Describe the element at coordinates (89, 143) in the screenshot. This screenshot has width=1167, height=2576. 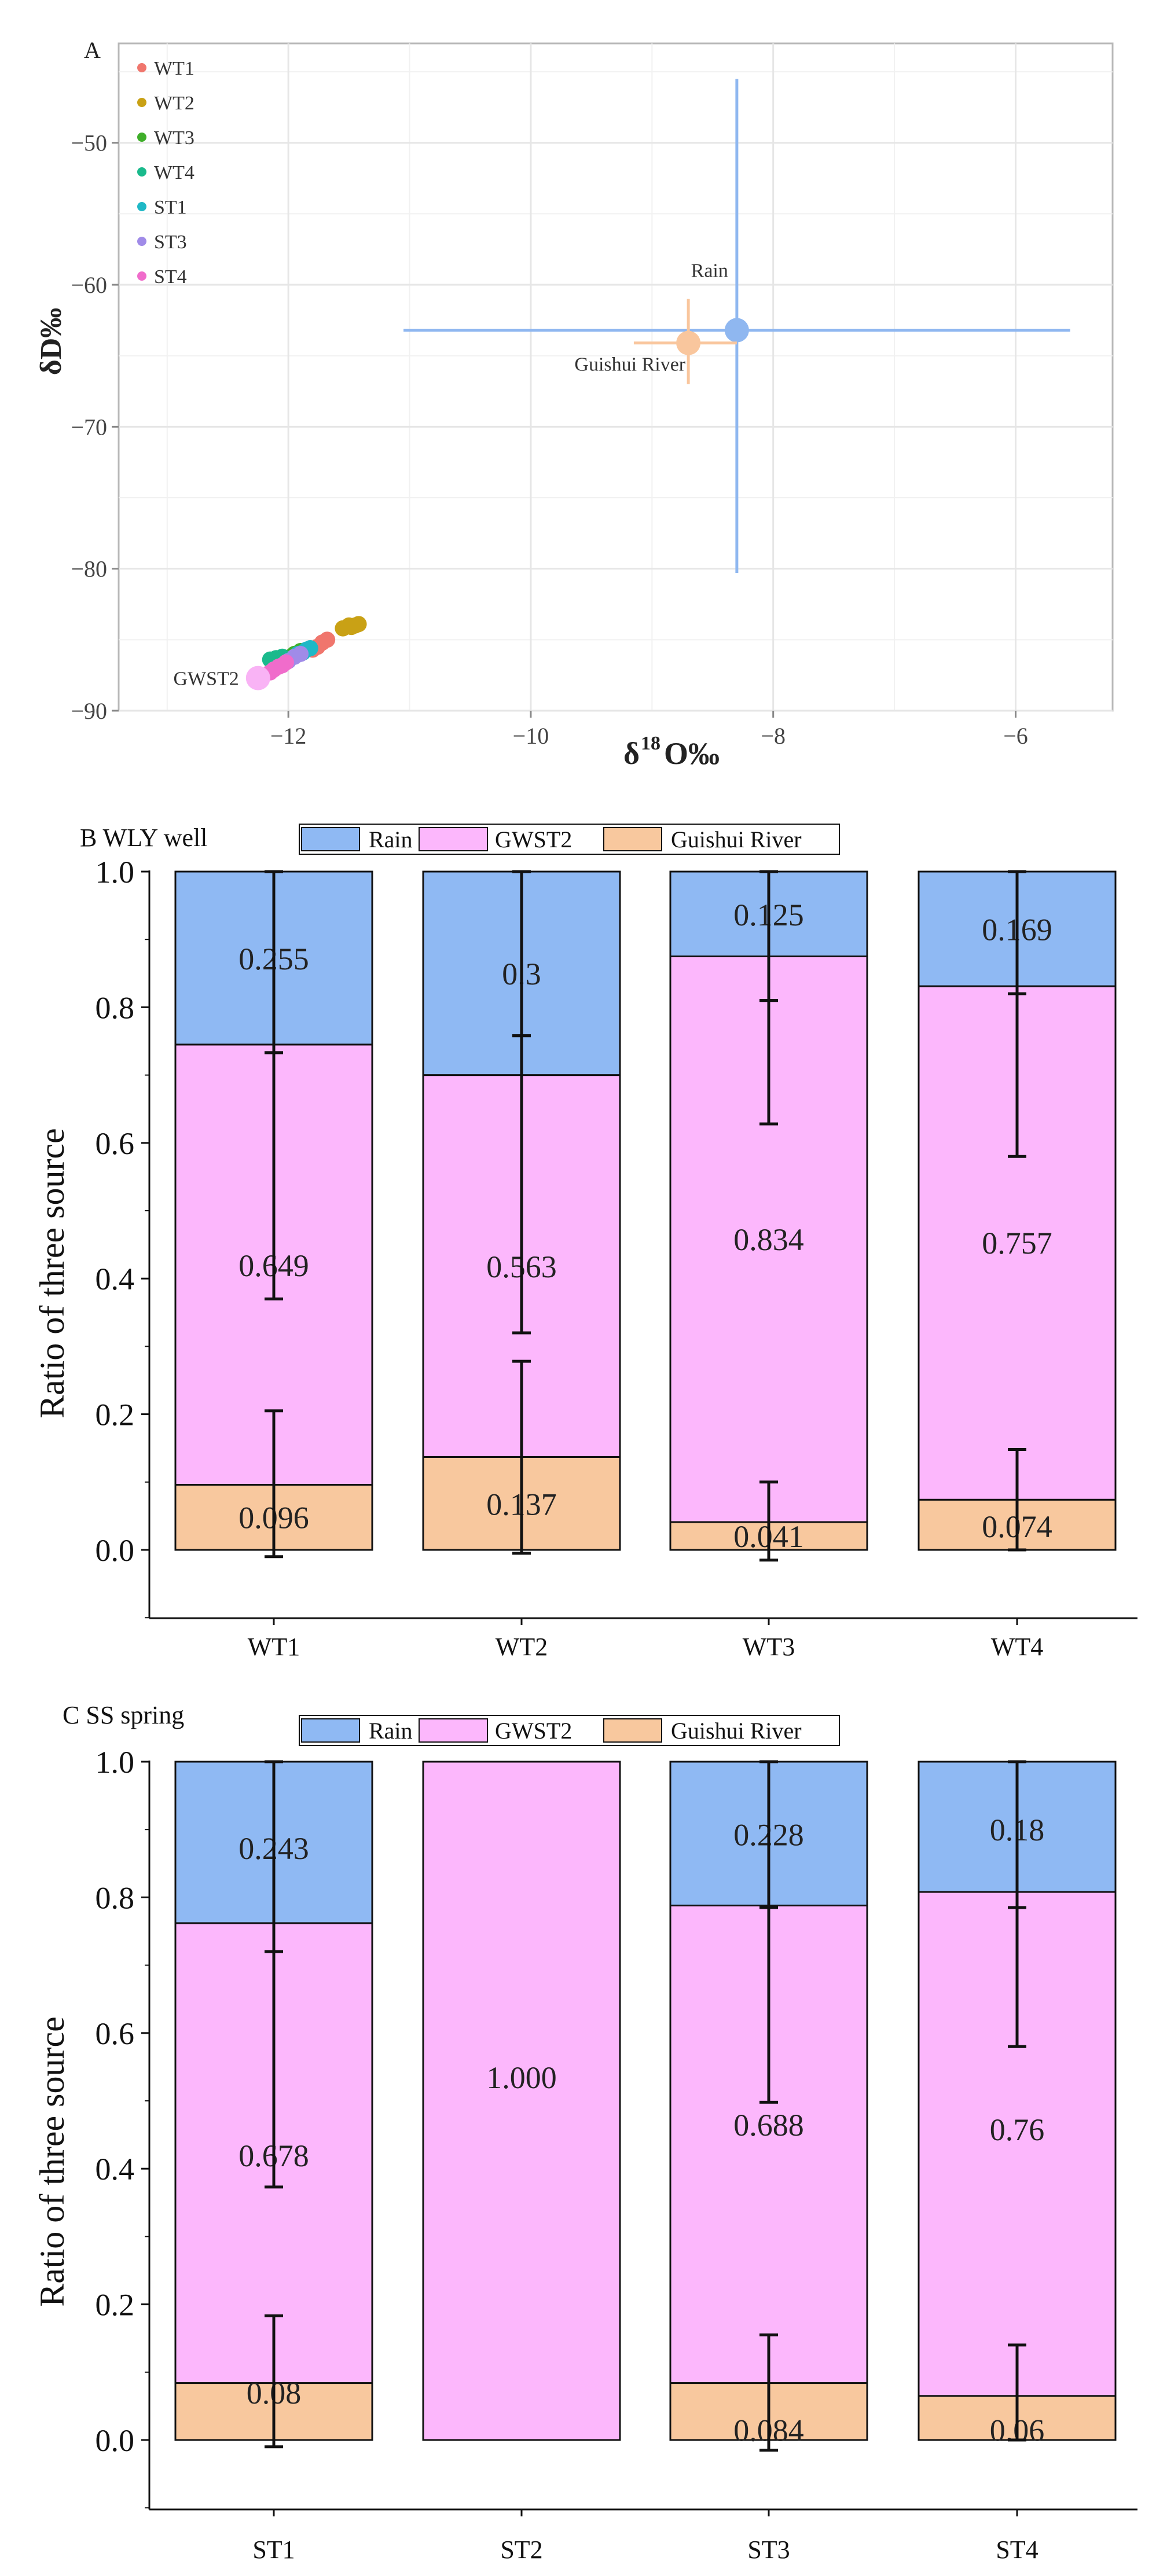
I see `y-tick-label: −50` at that location.